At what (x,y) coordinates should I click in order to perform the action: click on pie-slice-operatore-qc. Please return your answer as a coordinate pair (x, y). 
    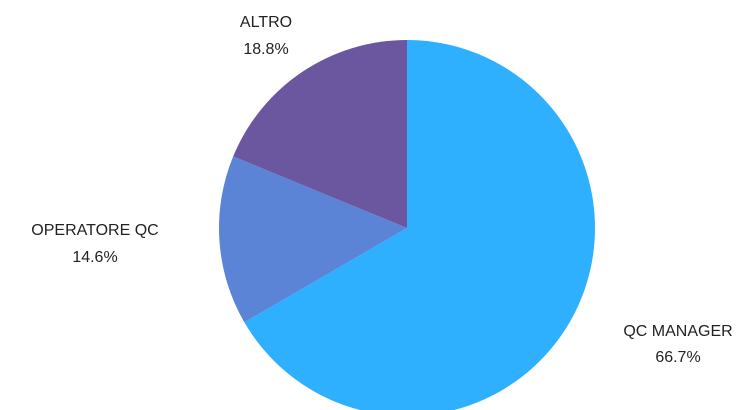
    Looking at the image, I should click on (313, 239).